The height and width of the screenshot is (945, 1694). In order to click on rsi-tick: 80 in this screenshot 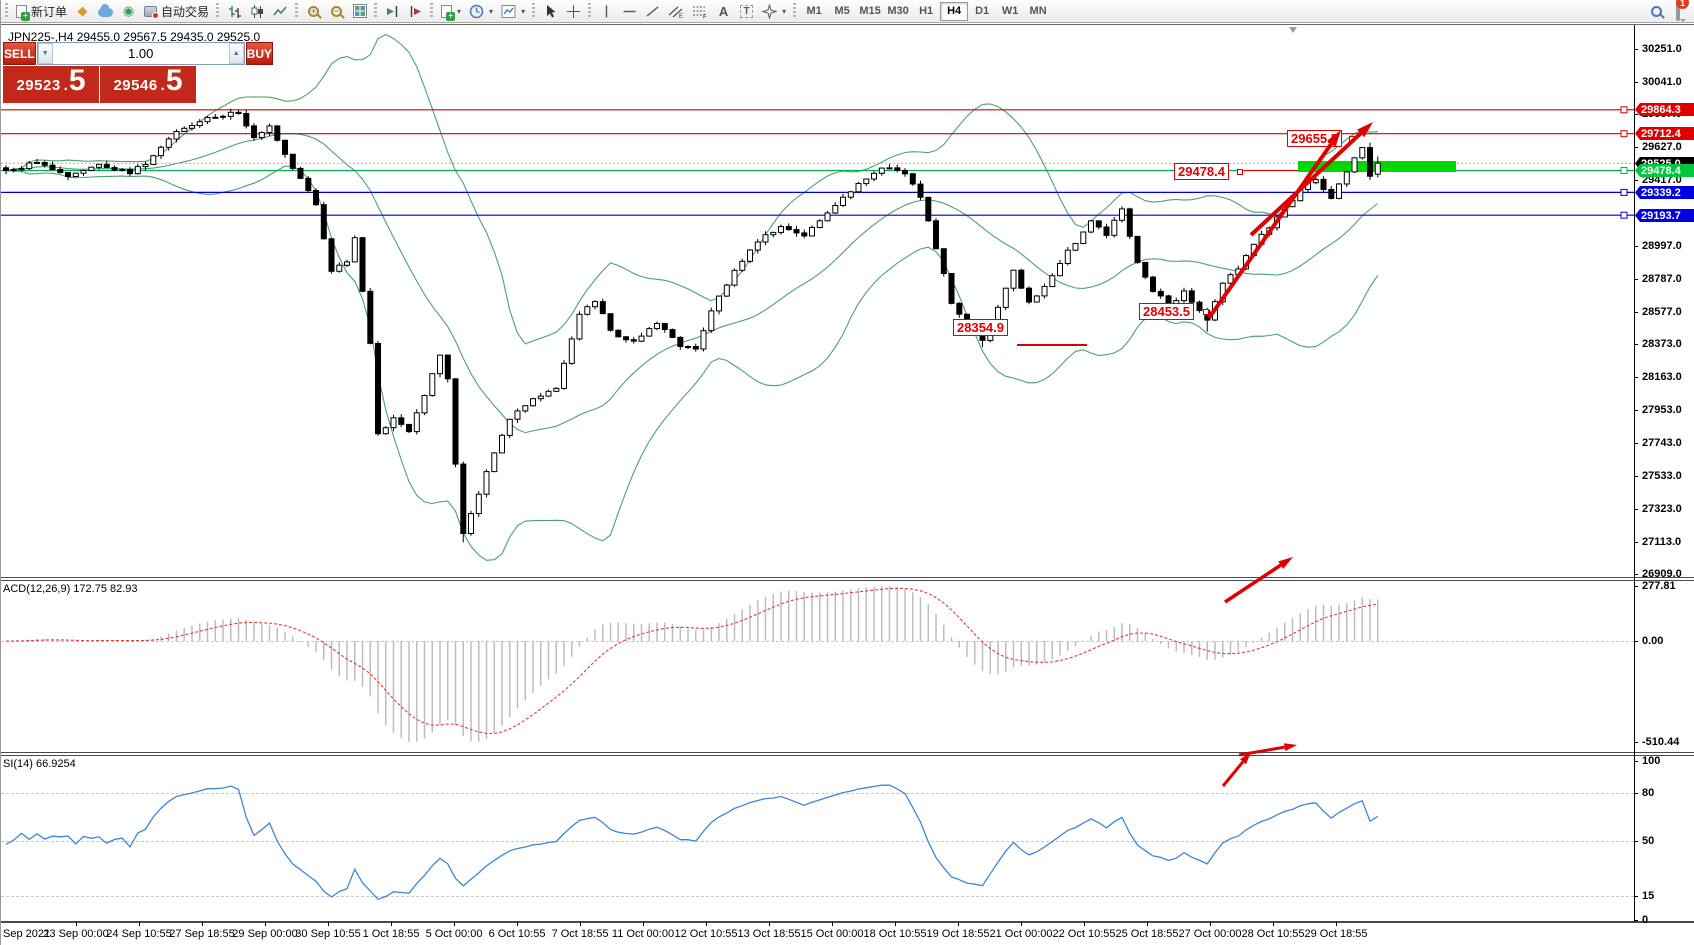, I will do `click(1648, 793)`.